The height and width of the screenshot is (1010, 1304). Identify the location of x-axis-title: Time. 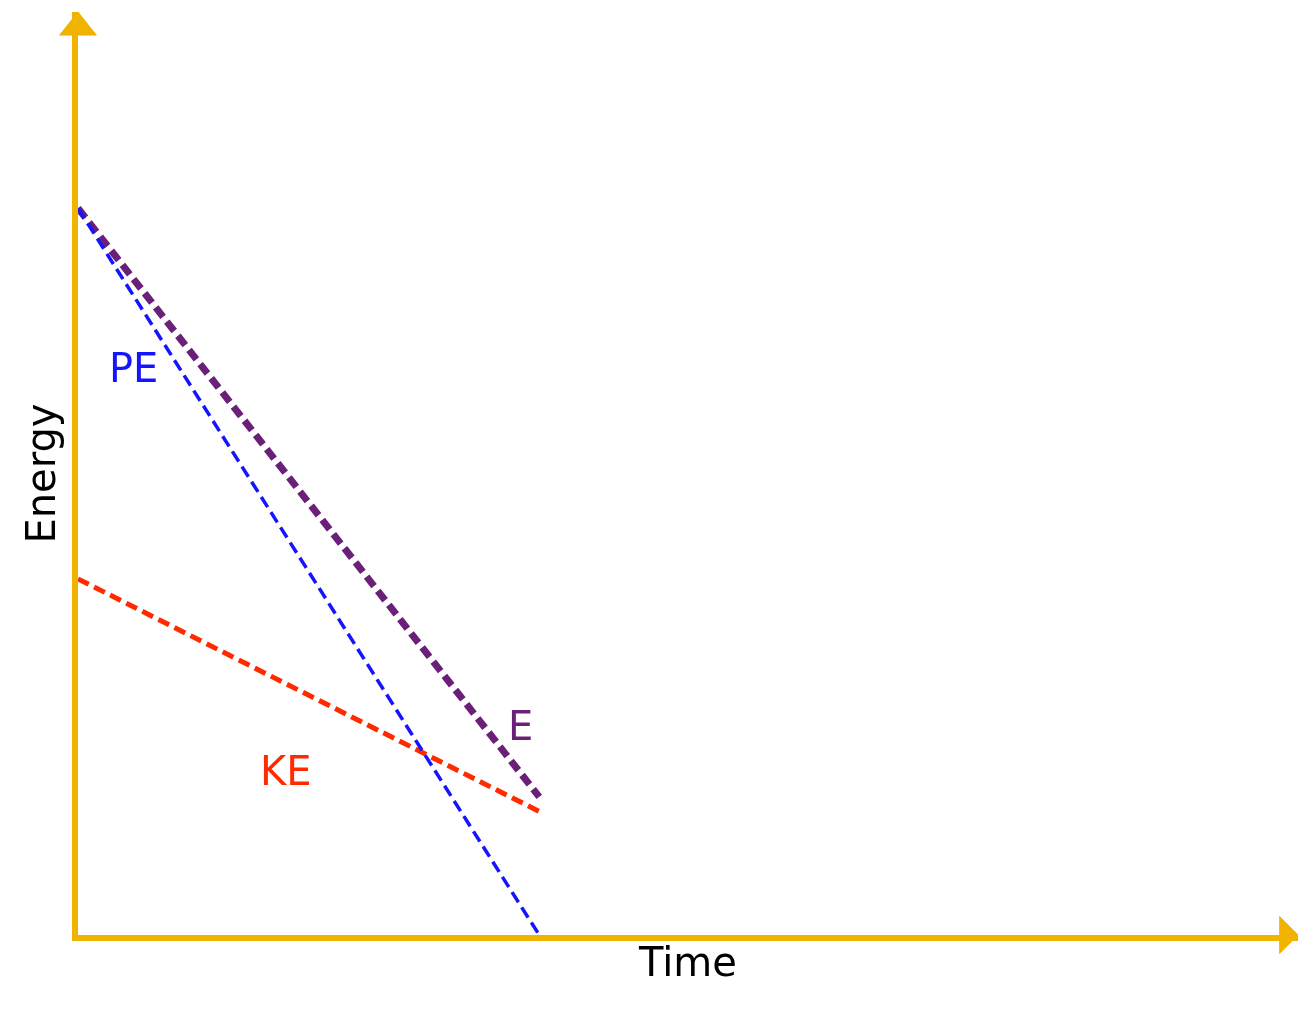
(687, 962).